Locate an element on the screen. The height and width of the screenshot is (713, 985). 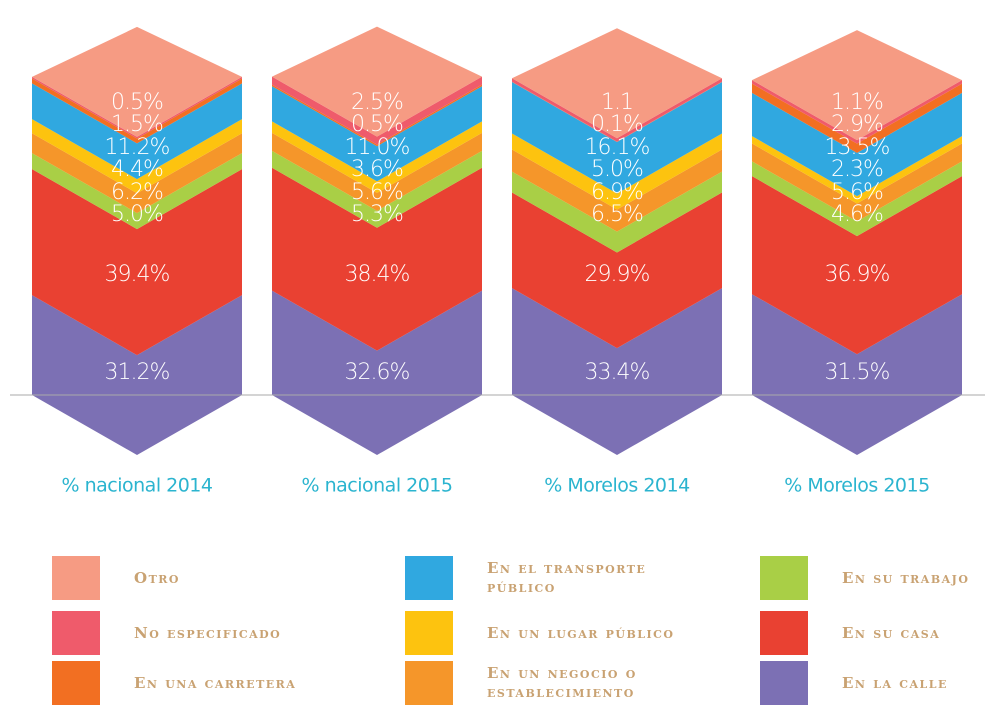
legend-item: En su casa is located at coordinates (872, 633).